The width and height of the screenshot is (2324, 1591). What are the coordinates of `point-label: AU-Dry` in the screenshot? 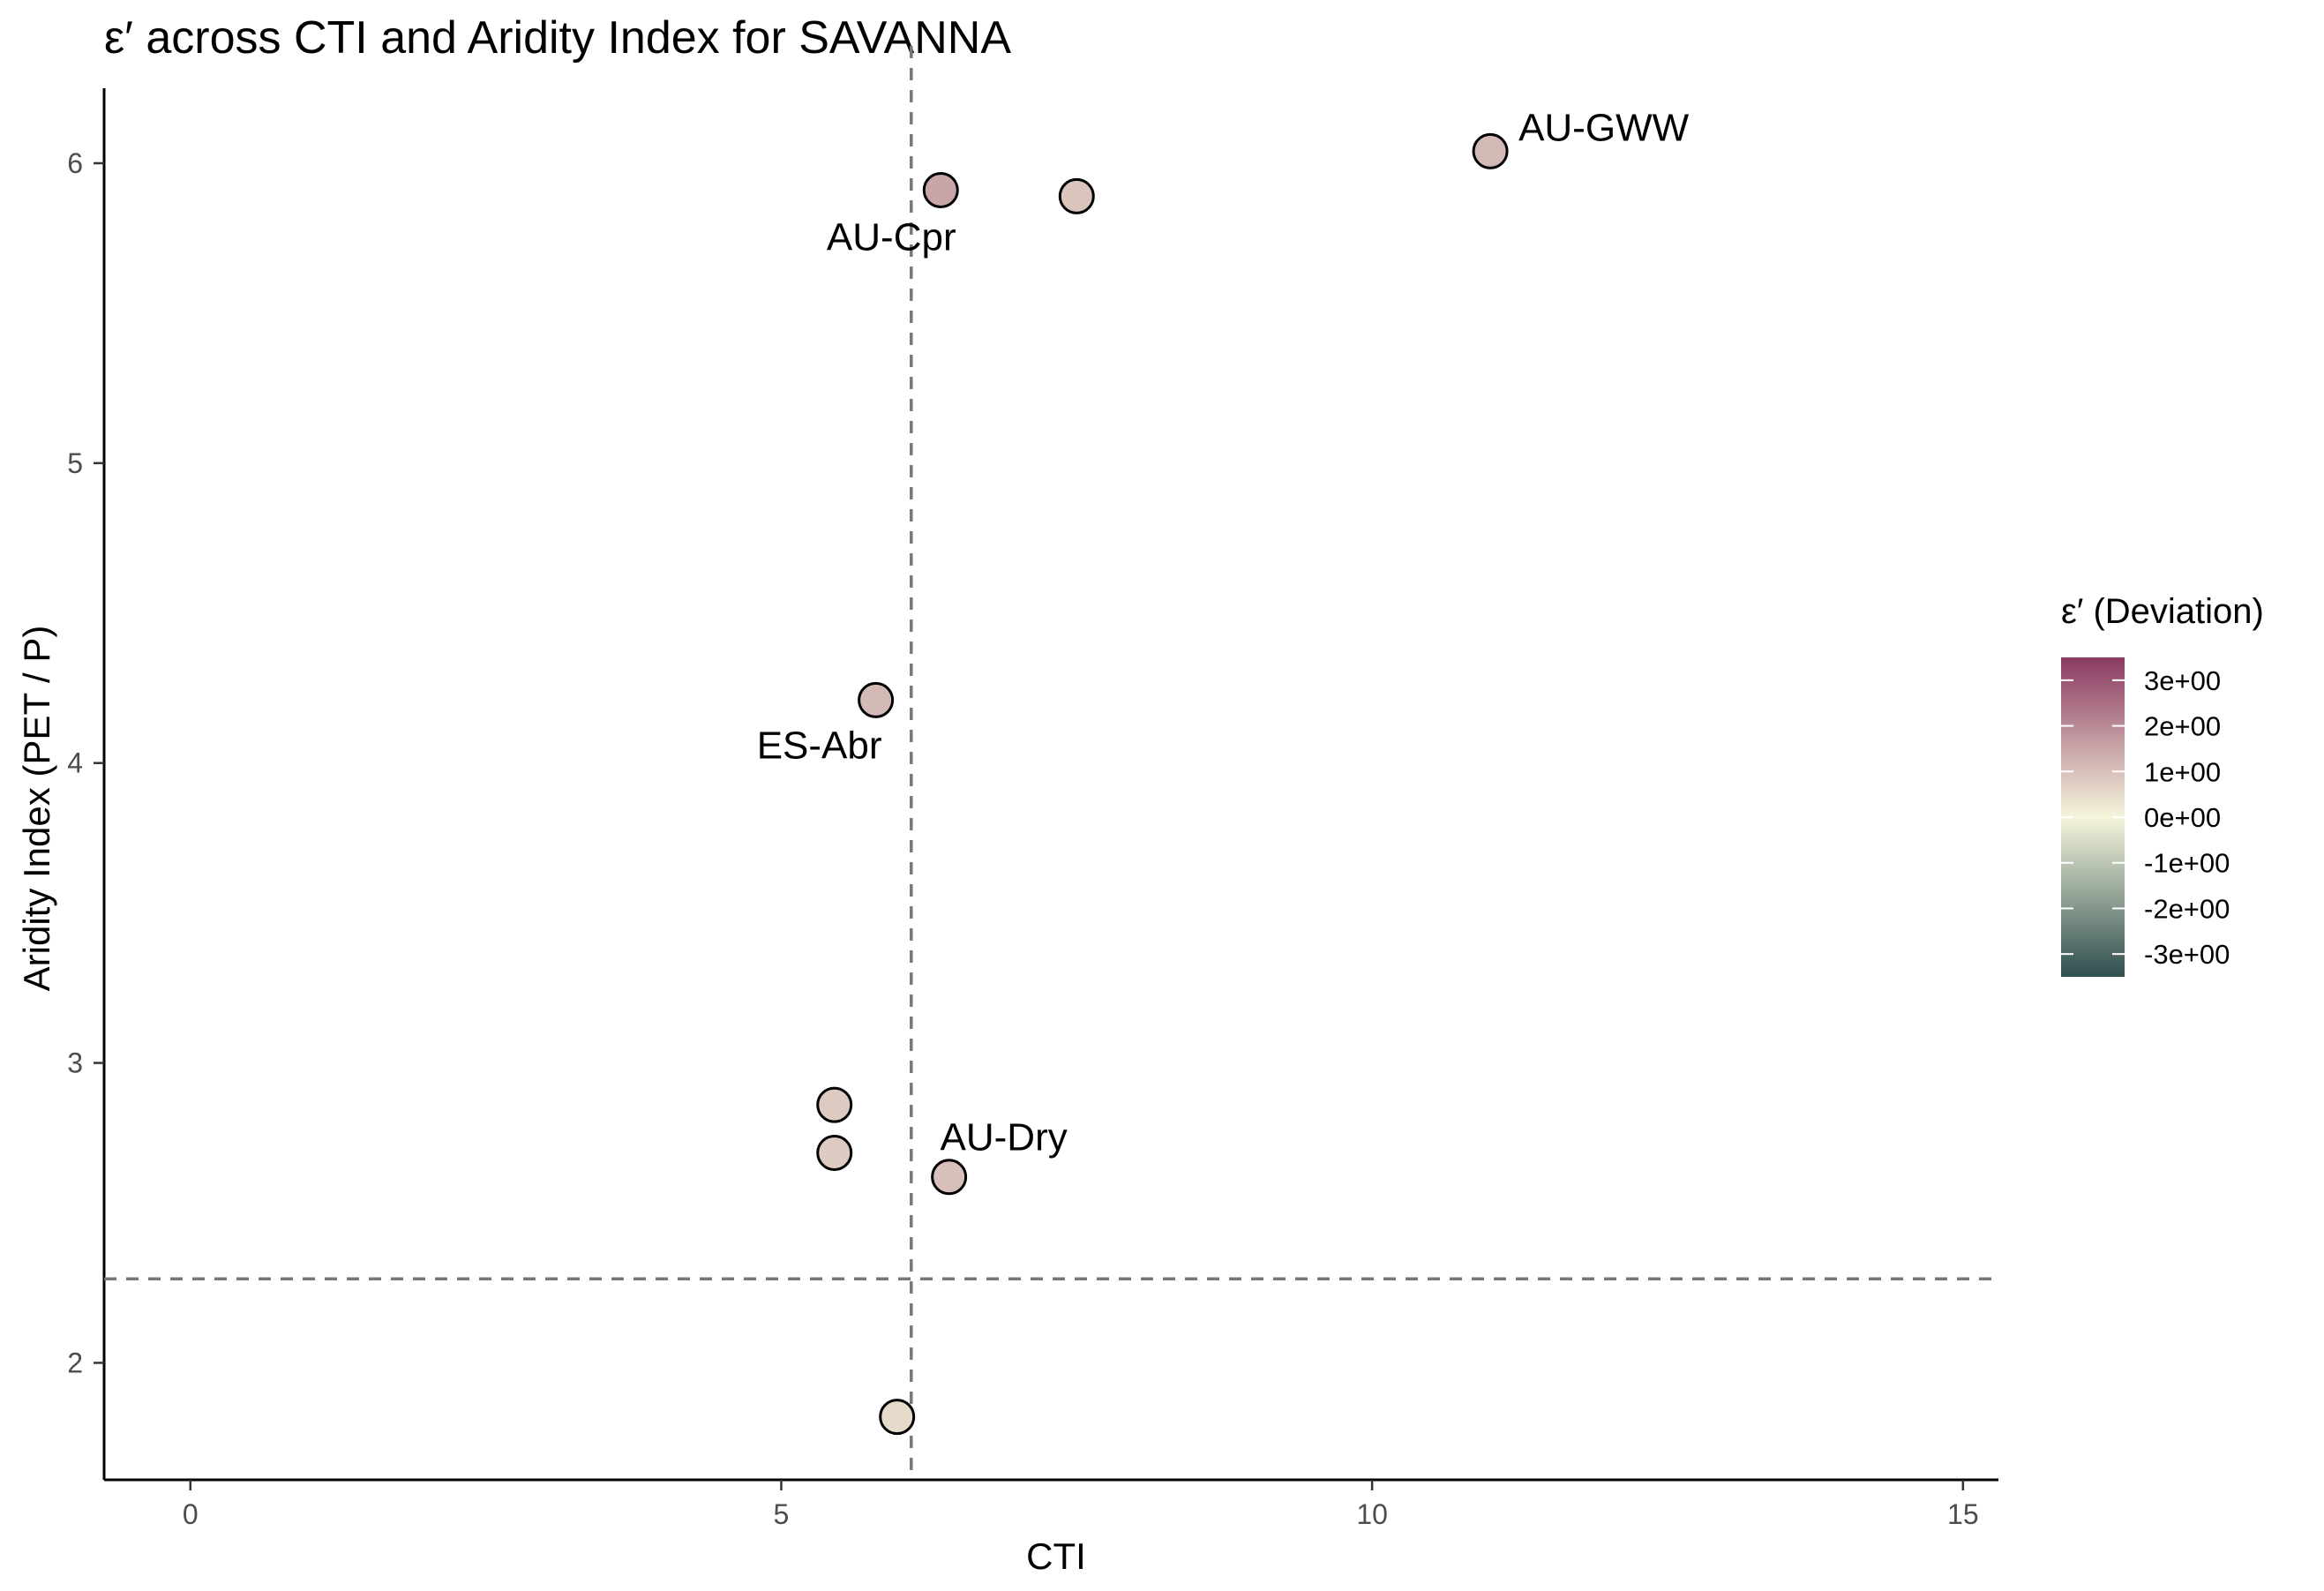 It's located at (1004, 1138).